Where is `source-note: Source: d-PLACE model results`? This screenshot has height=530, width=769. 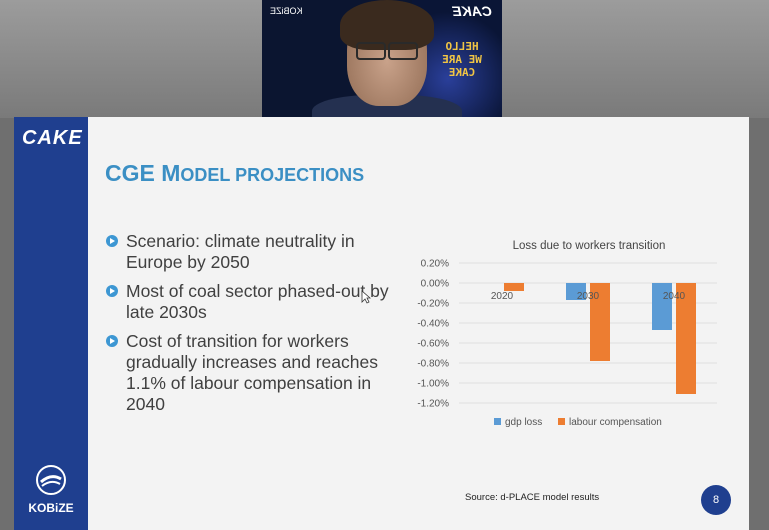 source-note: Source: d-PLACE model results is located at coordinates (532, 497).